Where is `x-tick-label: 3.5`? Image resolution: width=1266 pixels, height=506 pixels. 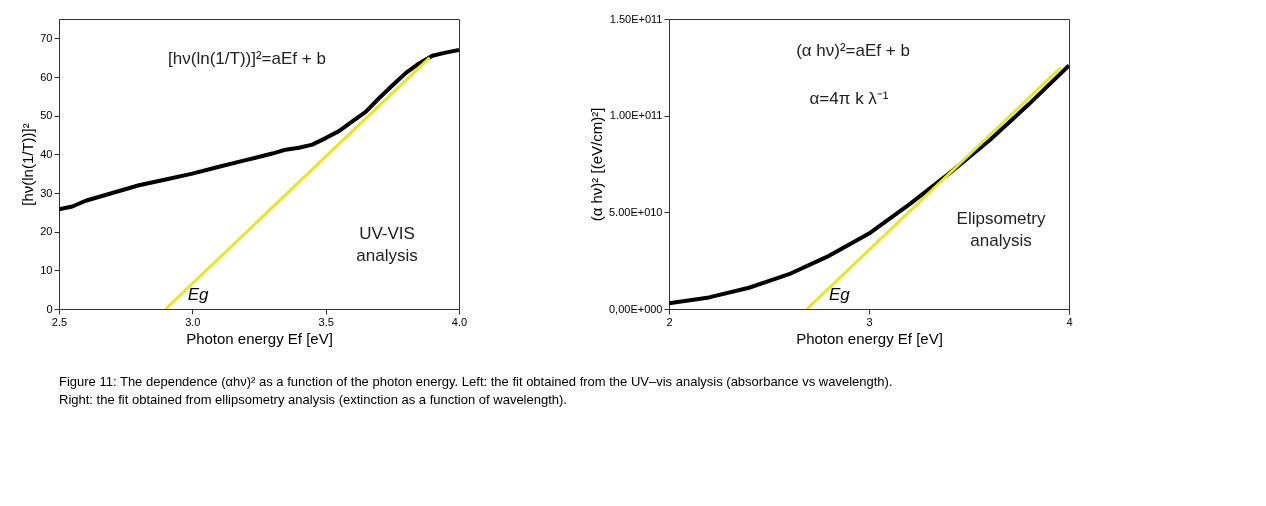
x-tick-label: 3.5 is located at coordinates (326, 321).